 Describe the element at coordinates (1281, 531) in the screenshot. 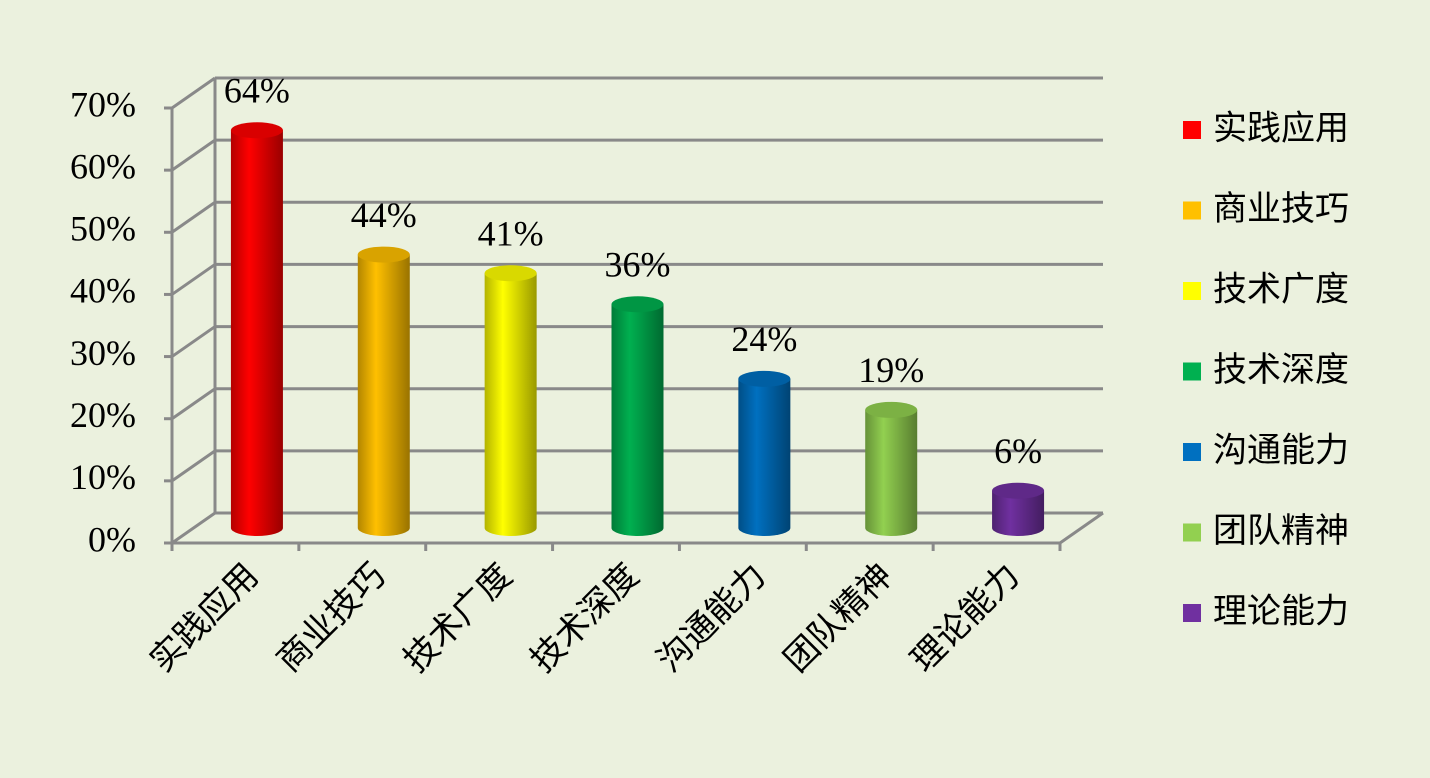

I see `legend-label: 团队精神` at that location.